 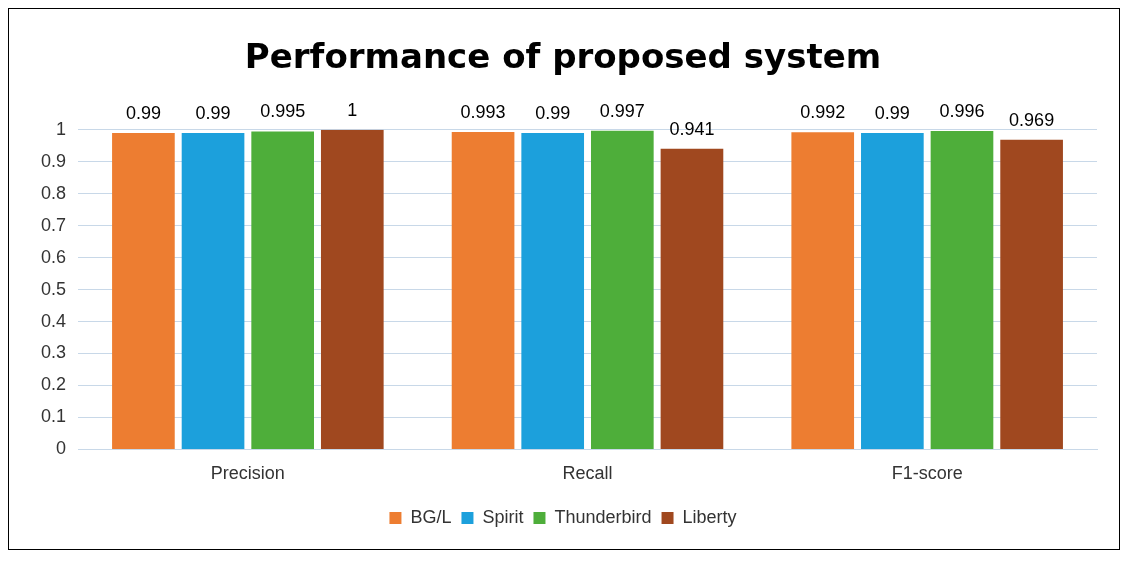 What do you see at coordinates (53, 288) in the screenshot?
I see `y-tick-label: 0.5` at bounding box center [53, 288].